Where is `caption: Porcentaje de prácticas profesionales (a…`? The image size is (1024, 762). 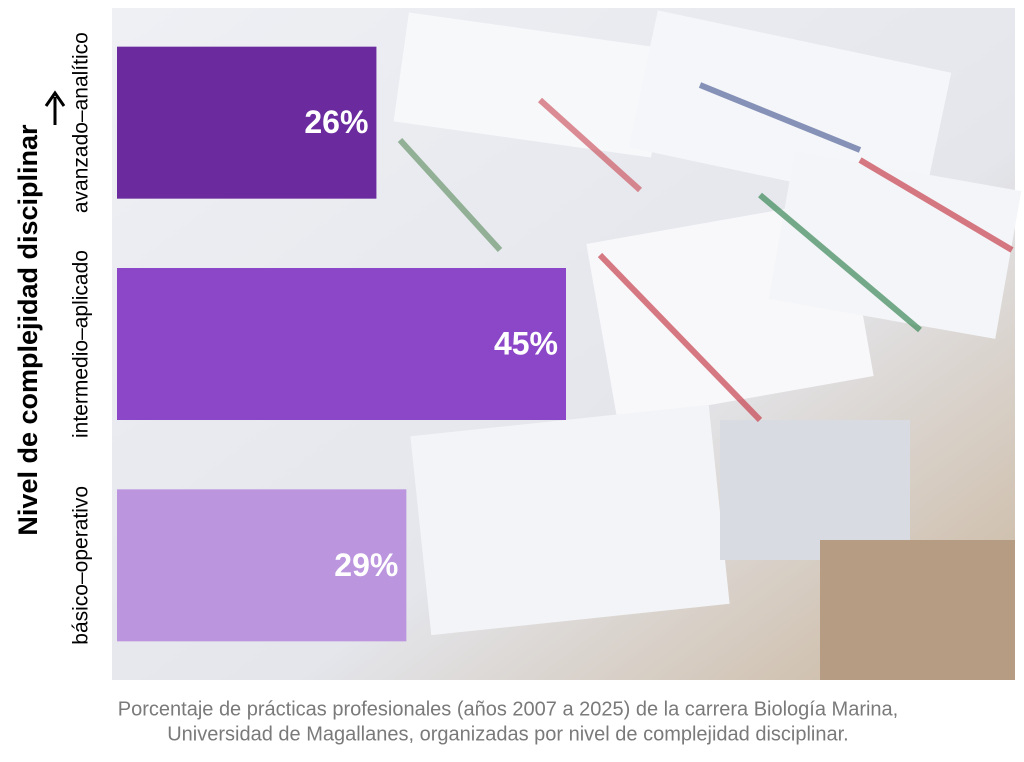 caption: Porcentaje de prácticas profesionales (a… is located at coordinates (508, 709).